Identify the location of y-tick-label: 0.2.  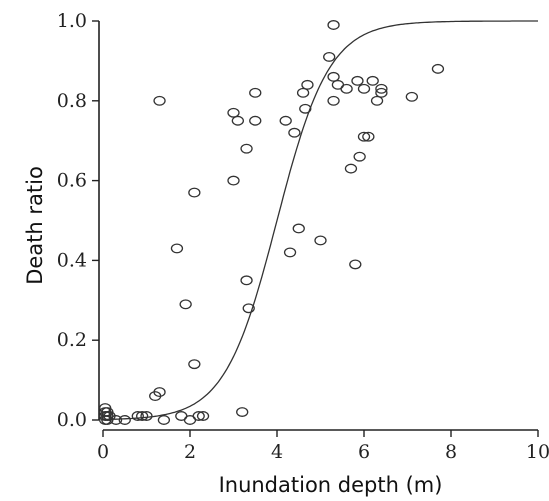
(72, 340).